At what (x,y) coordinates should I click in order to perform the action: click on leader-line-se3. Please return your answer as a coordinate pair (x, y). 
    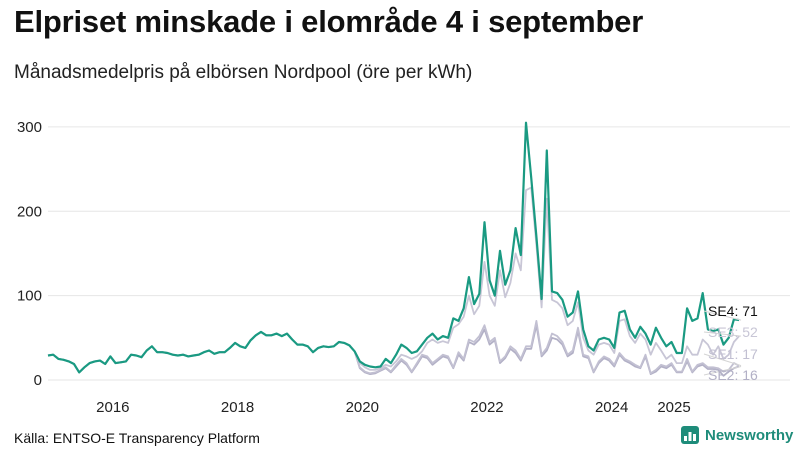
    Looking at the image, I should click on (722, 334).